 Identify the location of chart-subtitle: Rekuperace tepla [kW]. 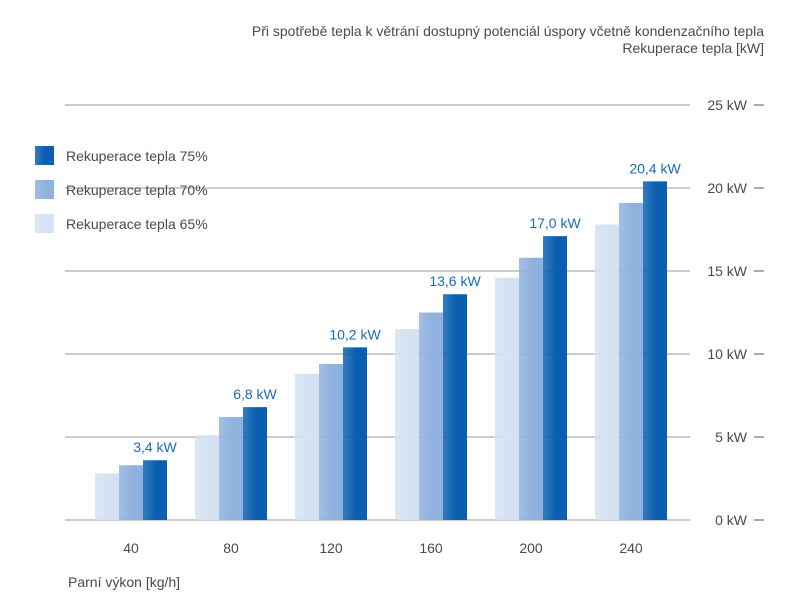
(693, 48).